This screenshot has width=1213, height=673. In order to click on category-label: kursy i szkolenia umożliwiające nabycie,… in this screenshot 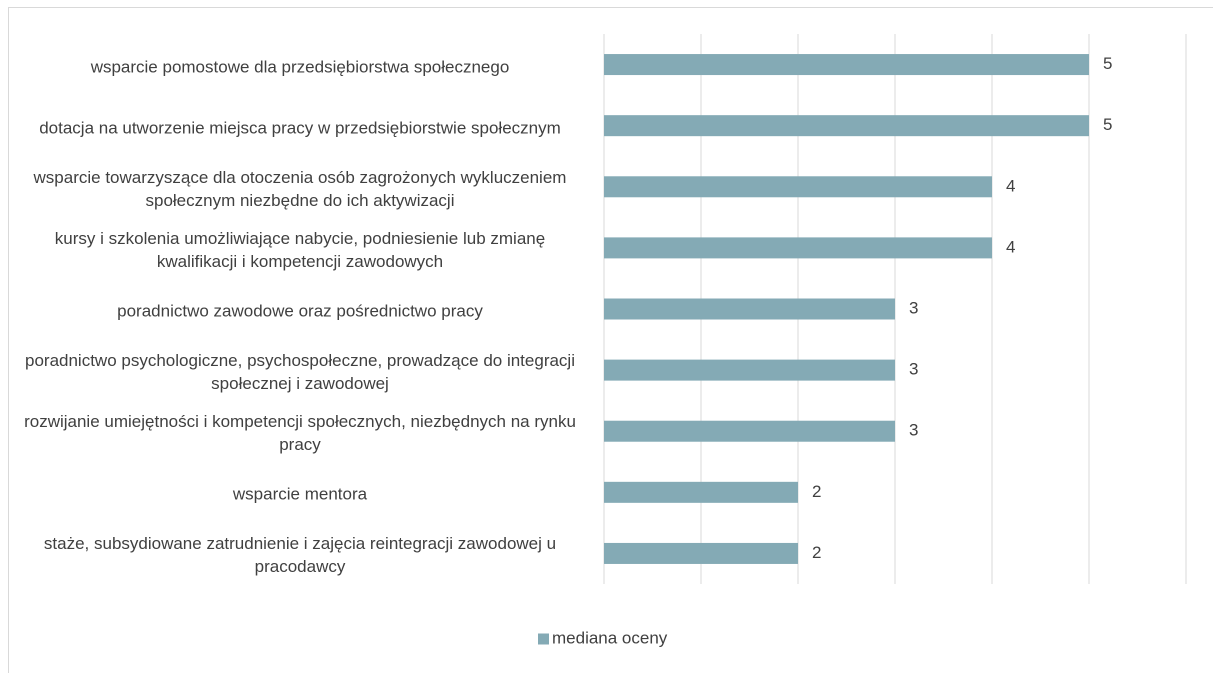, I will do `click(300, 249)`.